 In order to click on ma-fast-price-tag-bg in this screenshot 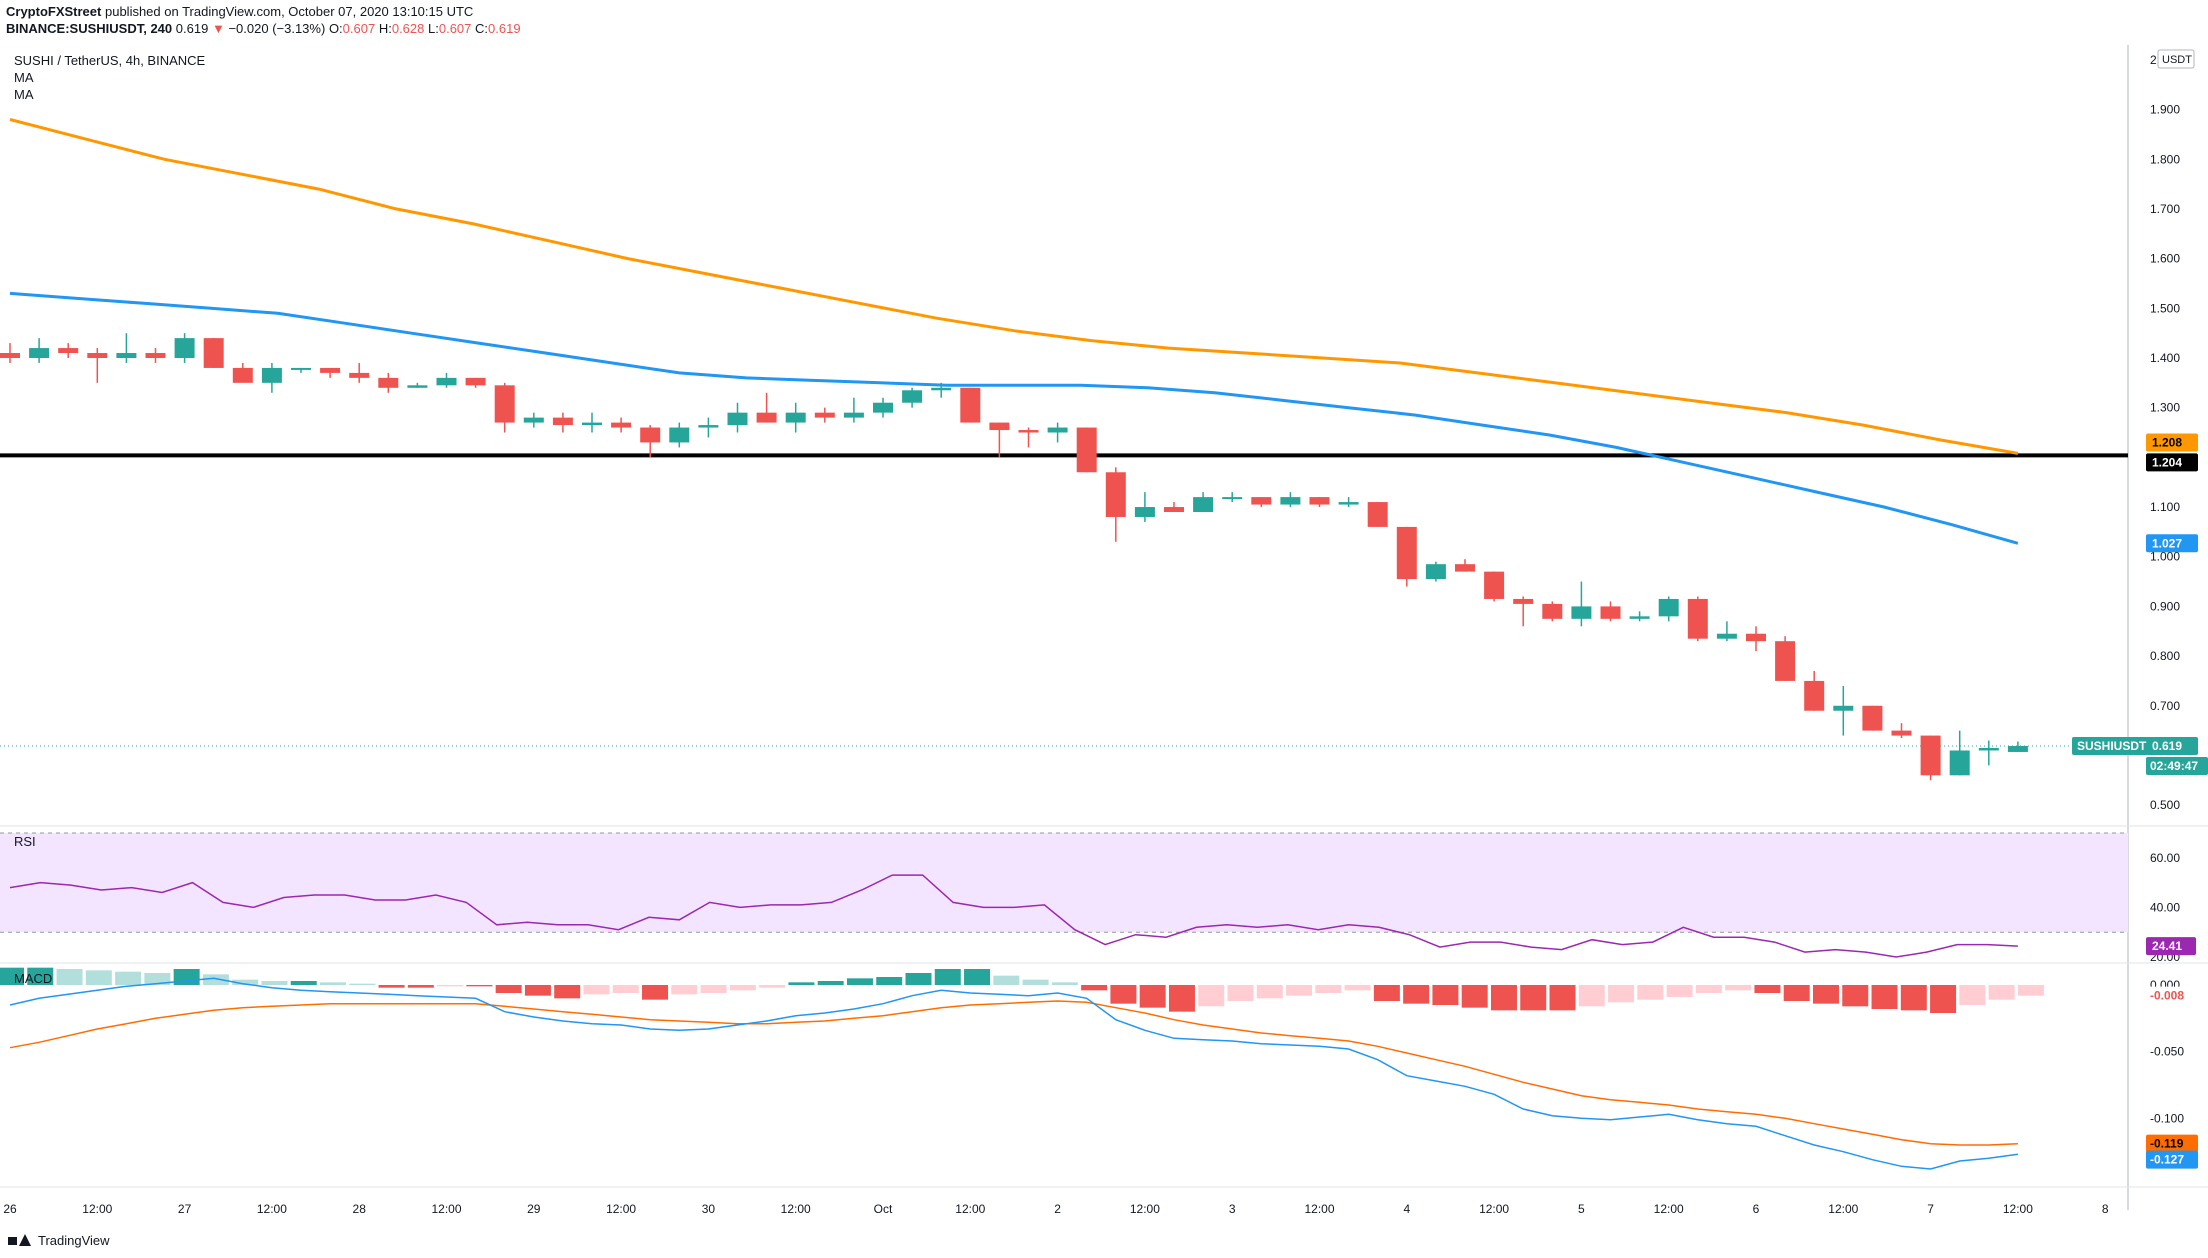, I will do `click(2172, 543)`.